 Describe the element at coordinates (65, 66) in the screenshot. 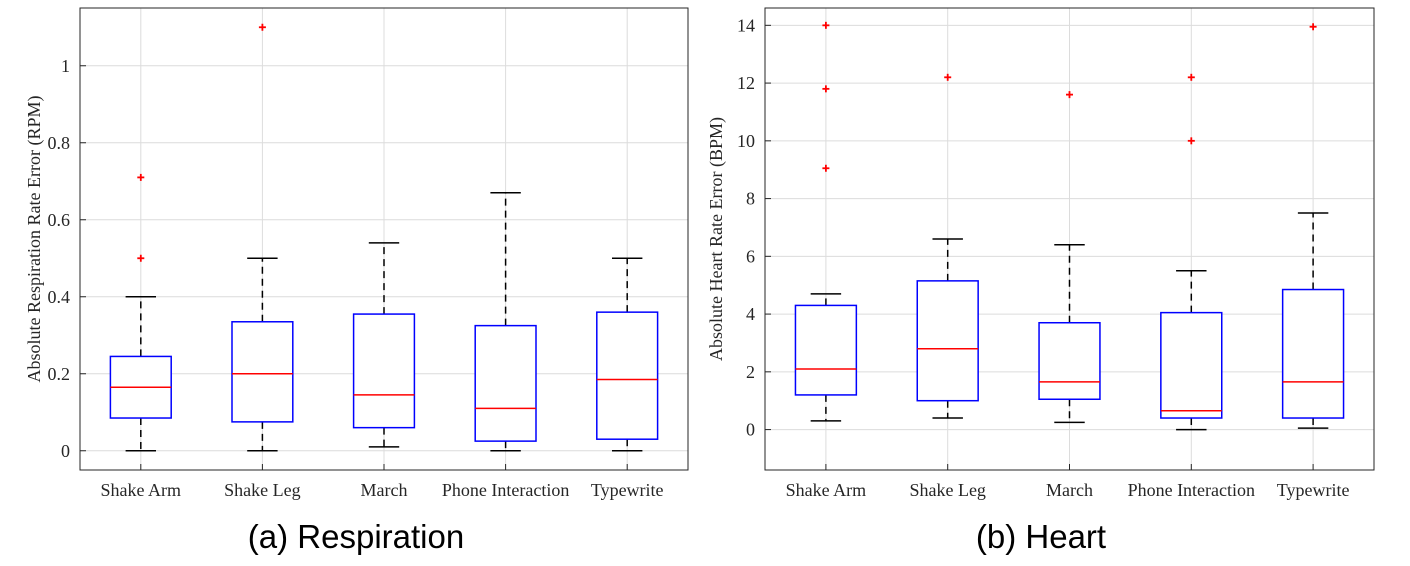

I see `y-tick-label: 1` at that location.